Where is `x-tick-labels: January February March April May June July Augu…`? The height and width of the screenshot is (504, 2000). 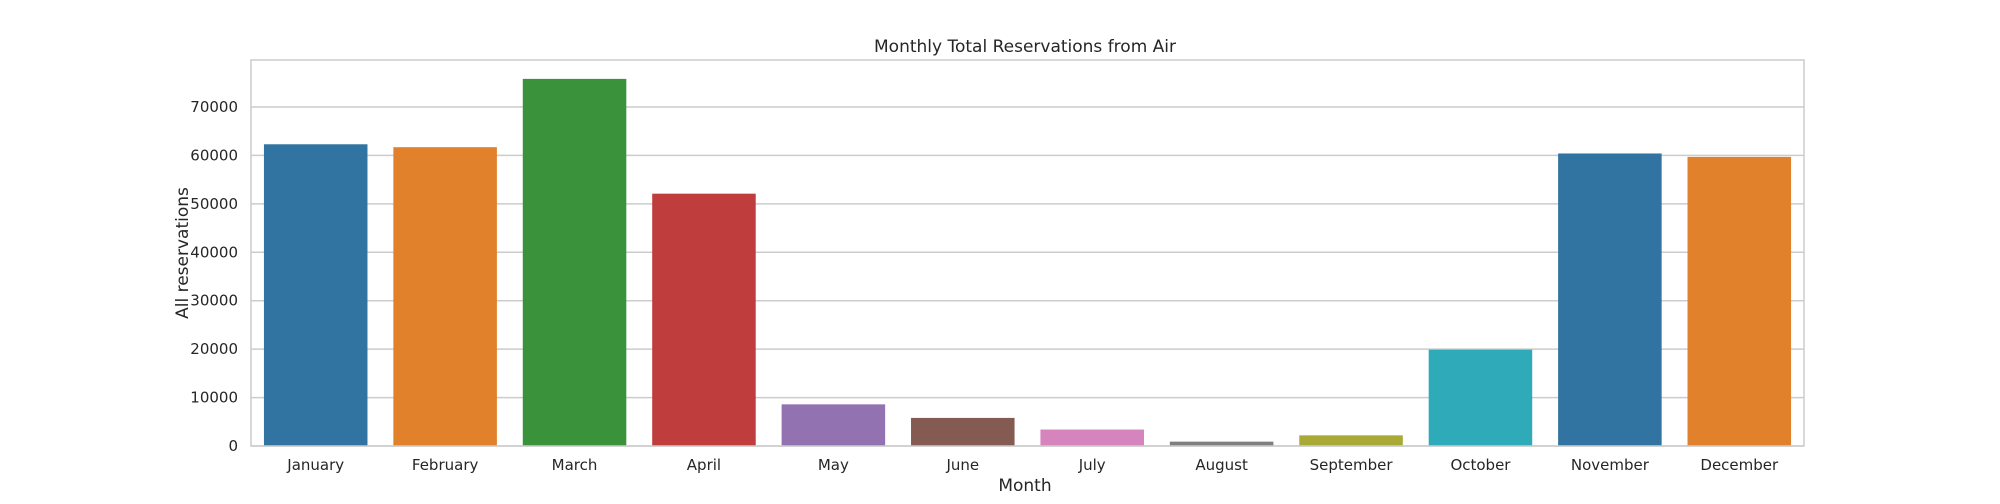 x-tick-labels: January February March April May June July Augu… is located at coordinates (1032, 465).